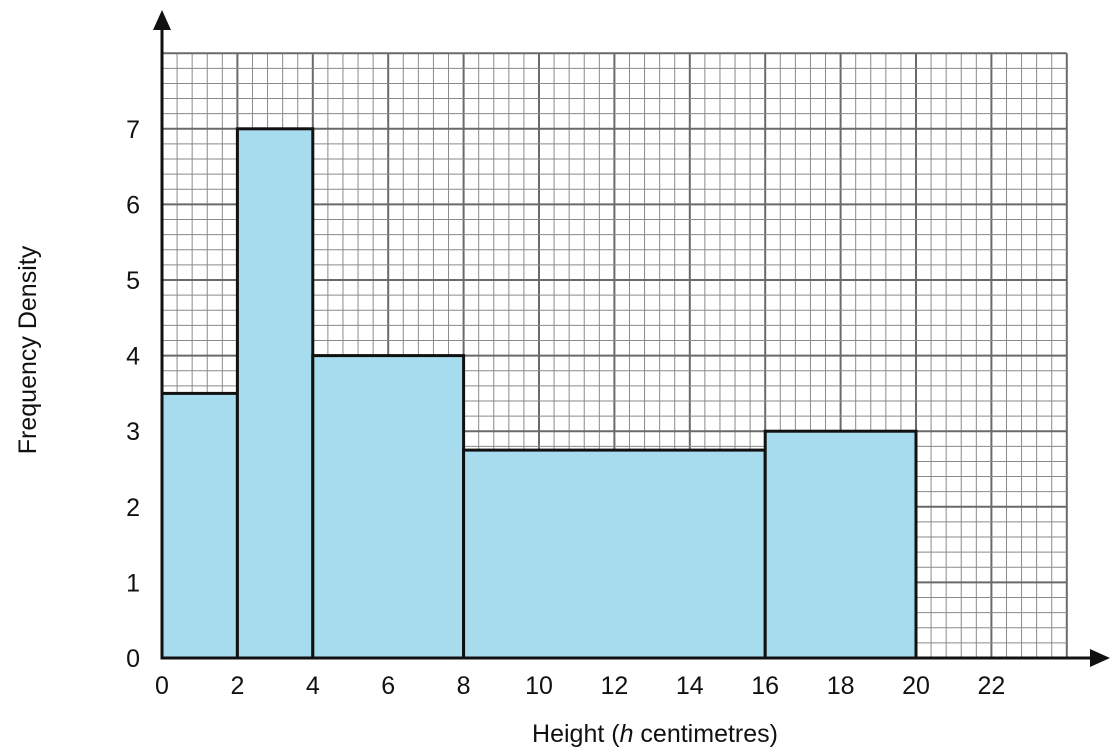 Image resolution: width=1110 pixels, height=754 pixels. Describe the element at coordinates (133, 394) in the screenshot. I see `y-tick-labels: 0 1 2 3 4 5 6 7` at that location.